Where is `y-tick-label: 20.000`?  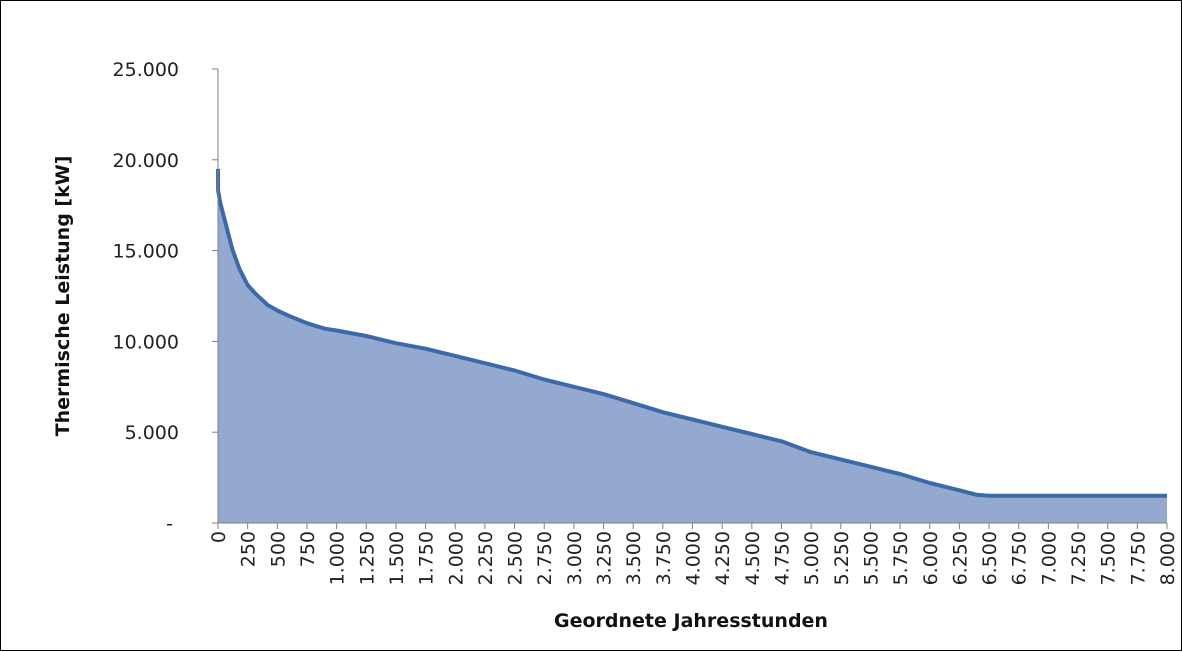
y-tick-label: 20.000 is located at coordinates (146, 161).